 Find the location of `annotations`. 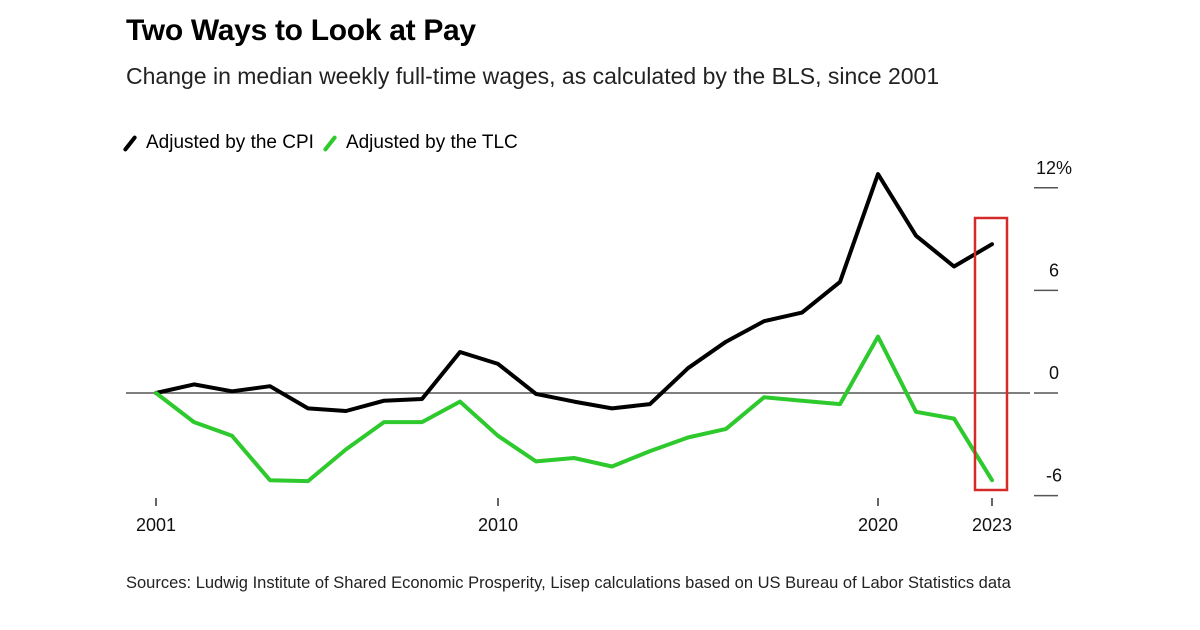

annotations is located at coordinates (991, 354).